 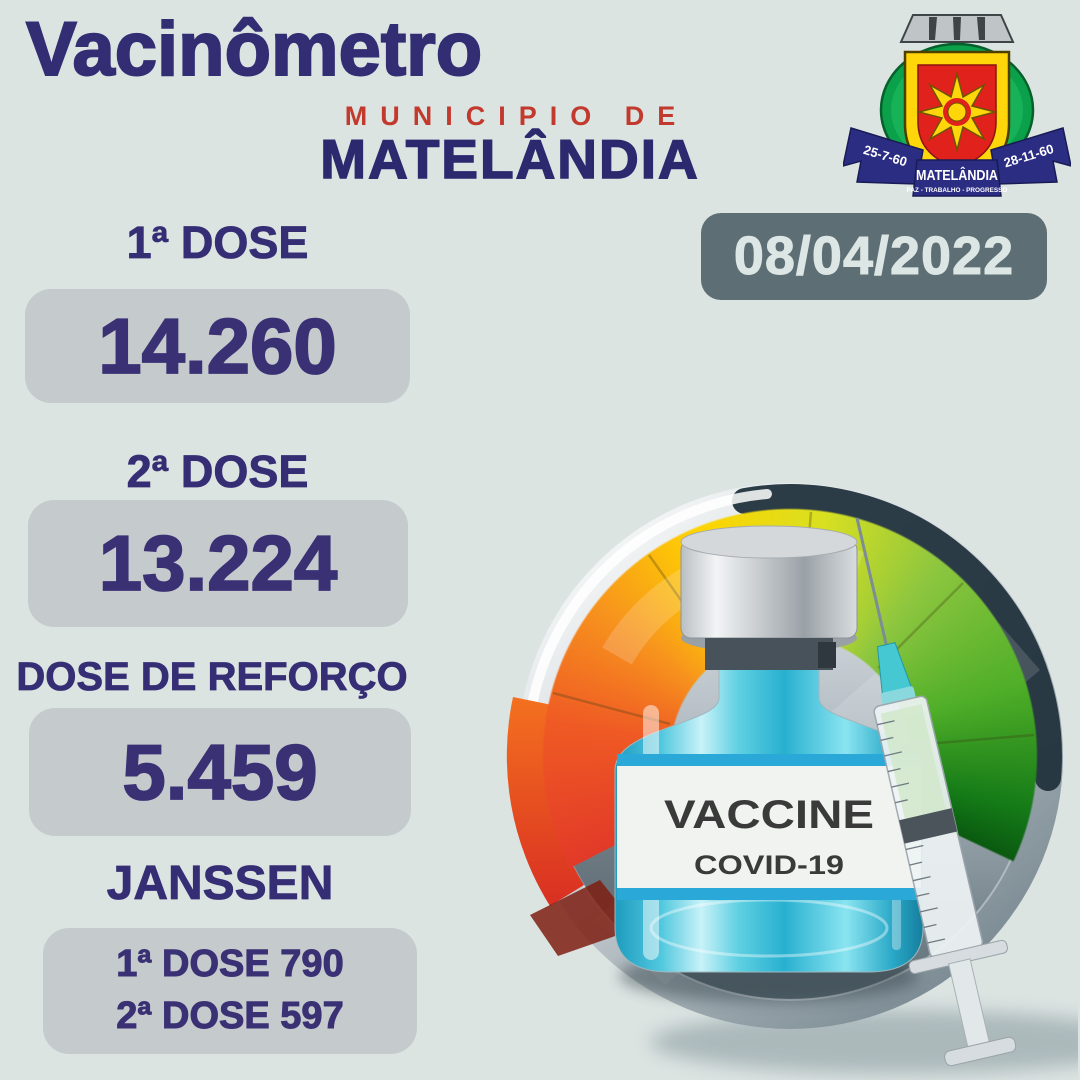 I want to click on first-dose-label: 1ª DOSE, so click(x=217, y=243).